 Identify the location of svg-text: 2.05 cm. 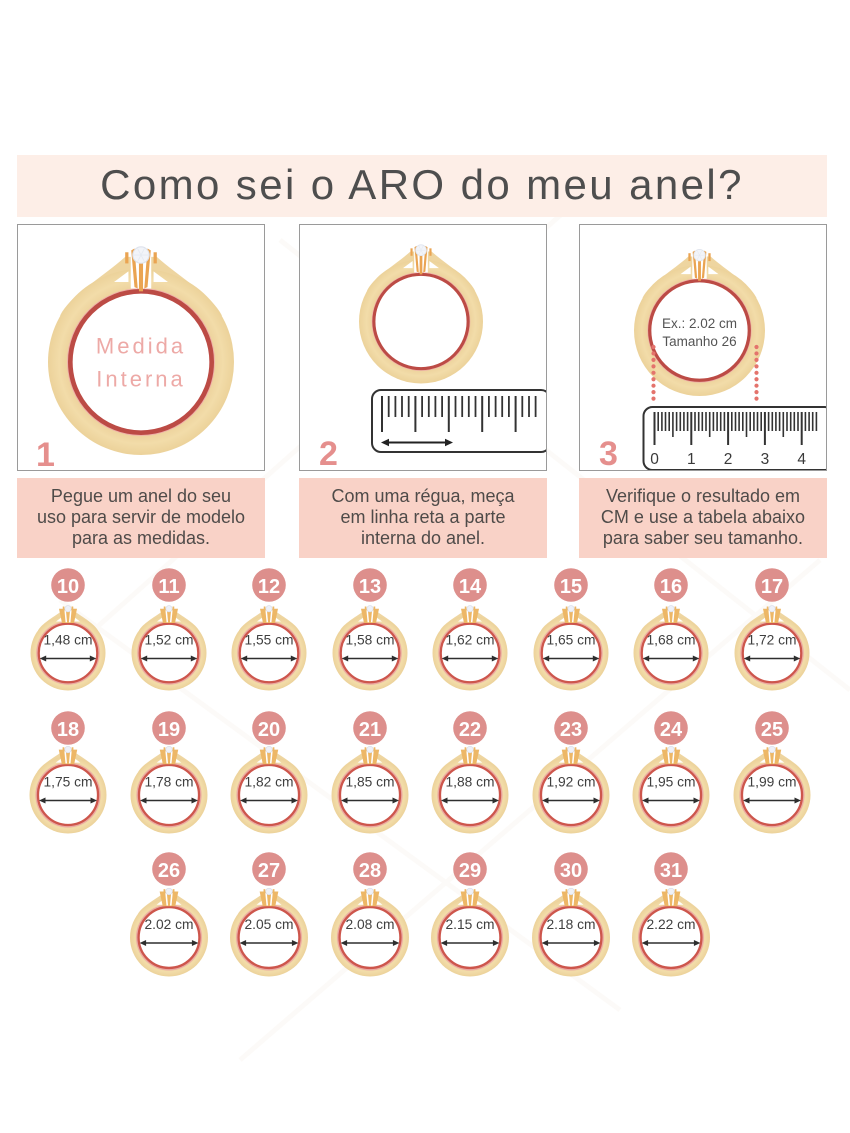
(268, 924).